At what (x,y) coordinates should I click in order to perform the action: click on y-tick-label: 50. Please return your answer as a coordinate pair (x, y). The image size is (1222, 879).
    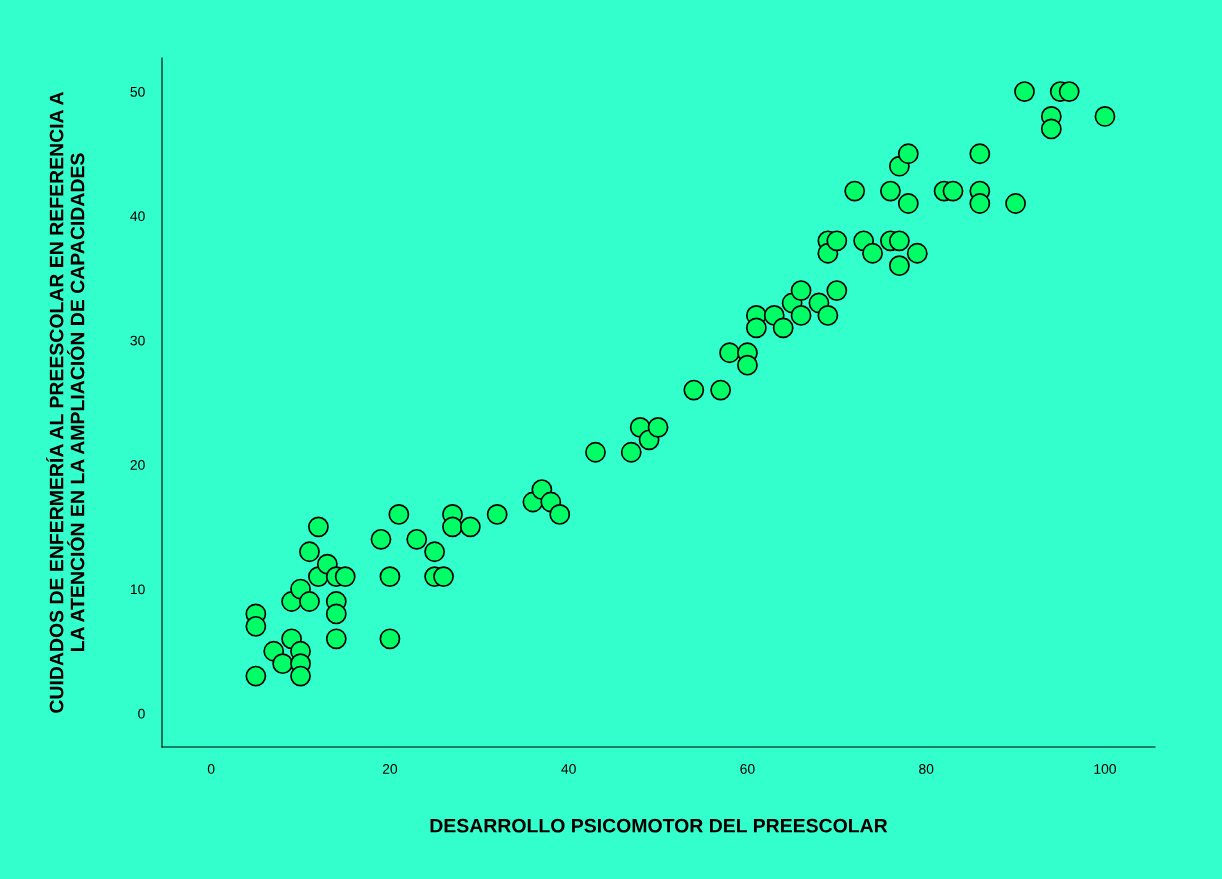
    Looking at the image, I should click on (137, 91).